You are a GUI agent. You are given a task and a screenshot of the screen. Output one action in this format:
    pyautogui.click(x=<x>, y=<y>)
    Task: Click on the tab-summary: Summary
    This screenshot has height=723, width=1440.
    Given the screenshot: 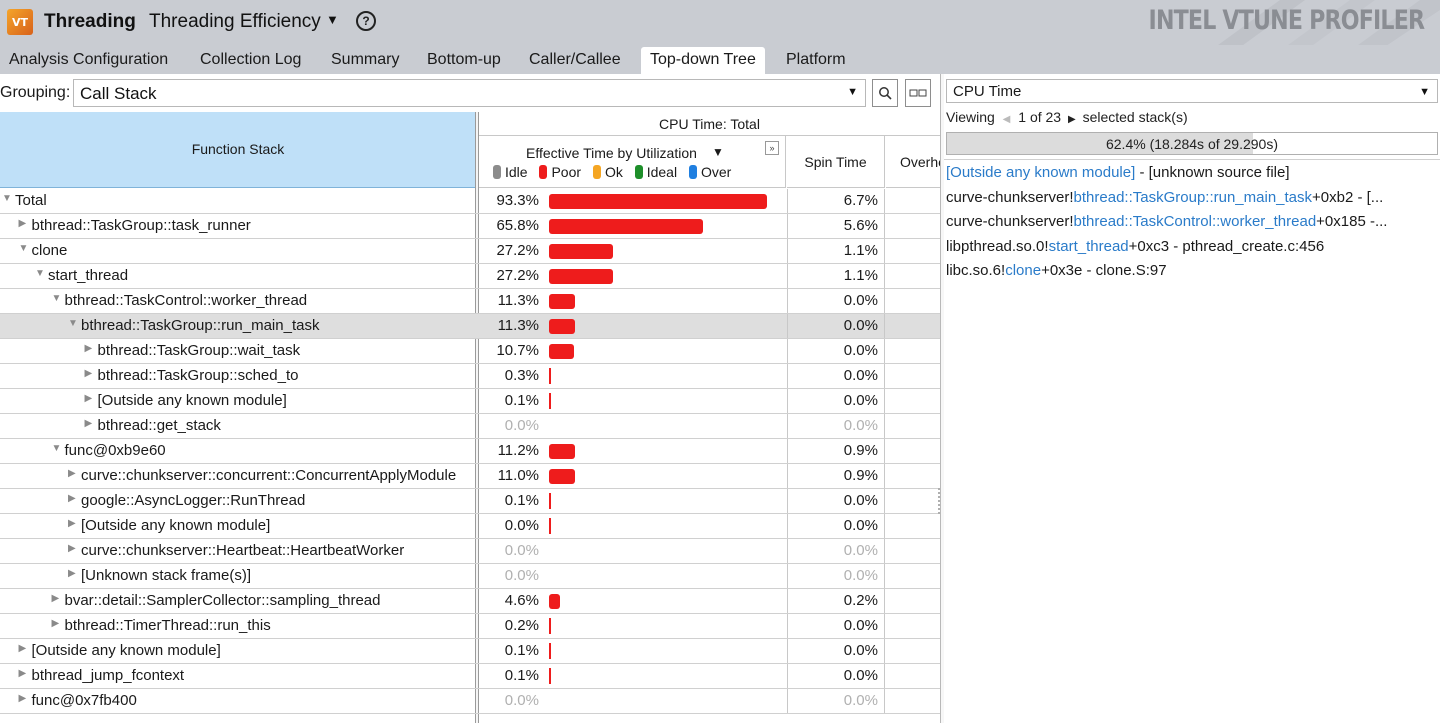 What is the action you would take?
    pyautogui.click(x=365, y=59)
    